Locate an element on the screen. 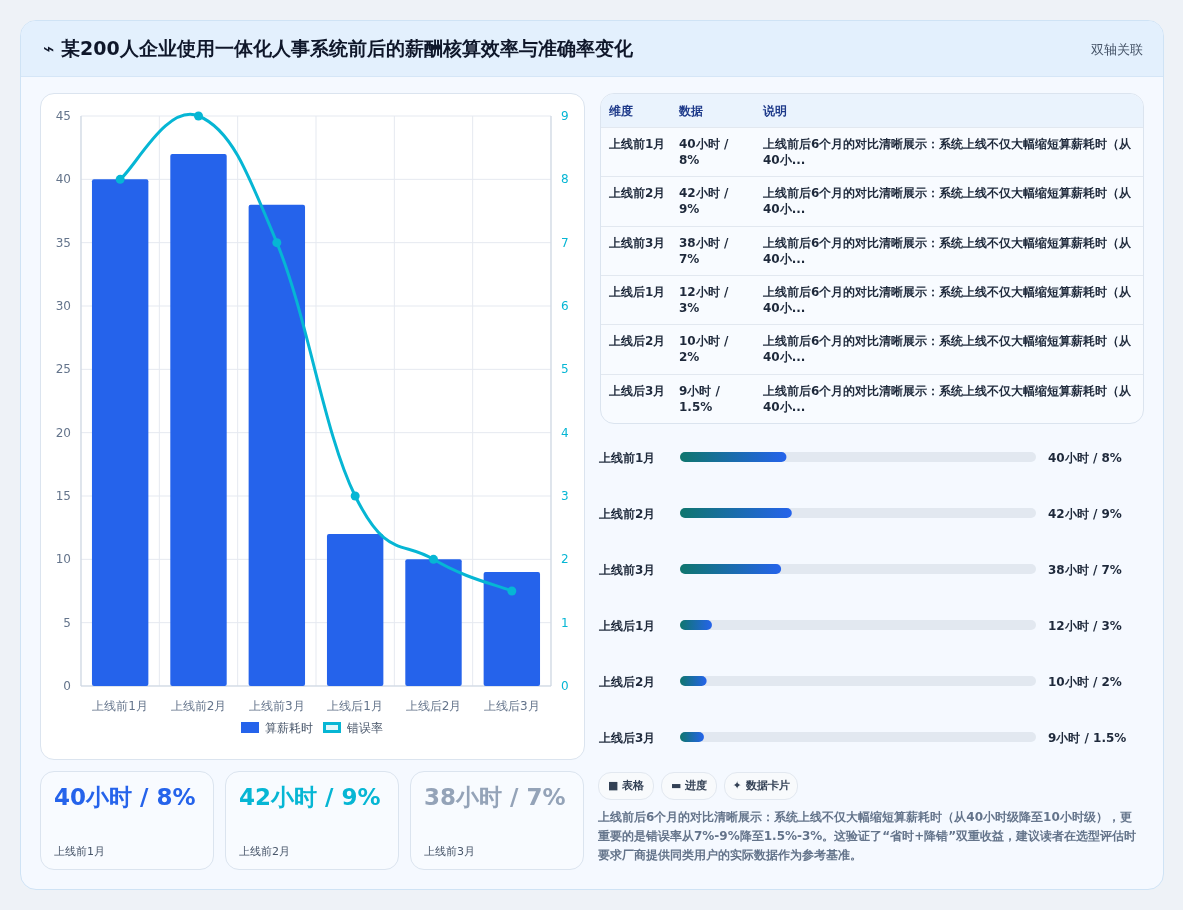 The image size is (1183, 910). y-tick-label: 15 is located at coordinates (63, 496).